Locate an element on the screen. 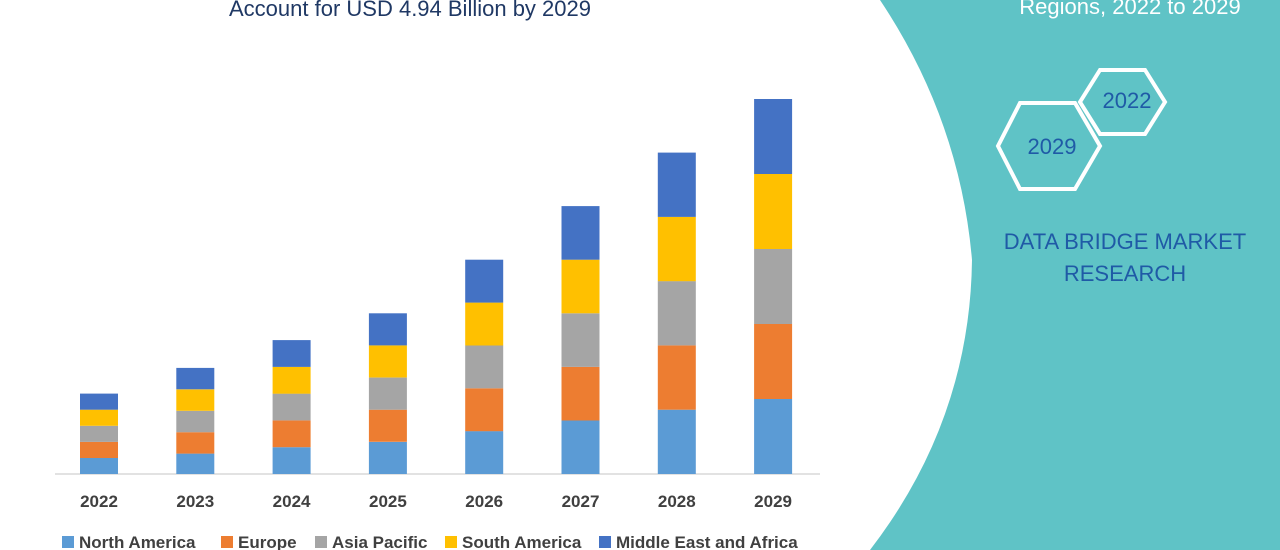 The image size is (1280, 550). bar-segment-2025-north-america is located at coordinates (387, 457).